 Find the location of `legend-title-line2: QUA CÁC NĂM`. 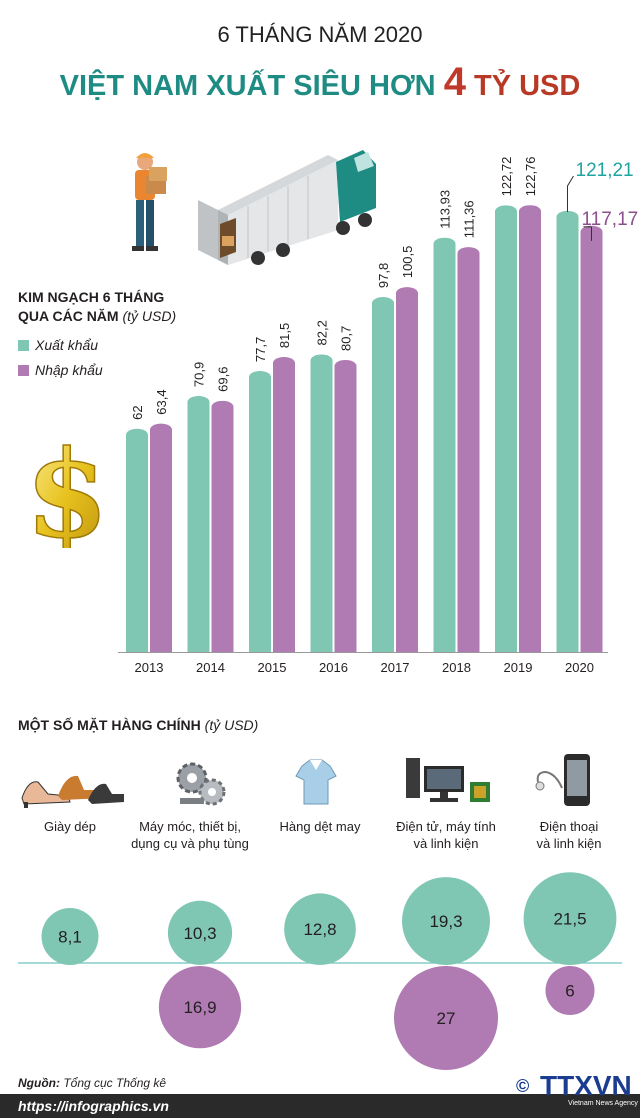

legend-title-line2: QUA CÁC NĂM is located at coordinates (70, 316).